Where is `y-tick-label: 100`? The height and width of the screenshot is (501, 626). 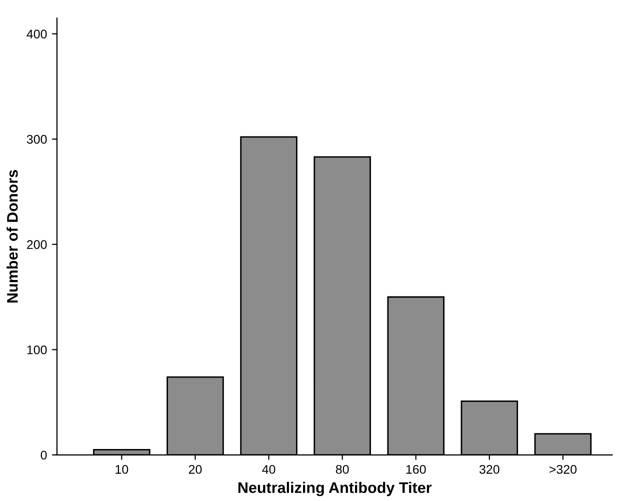
y-tick-label: 100 is located at coordinates (37, 349).